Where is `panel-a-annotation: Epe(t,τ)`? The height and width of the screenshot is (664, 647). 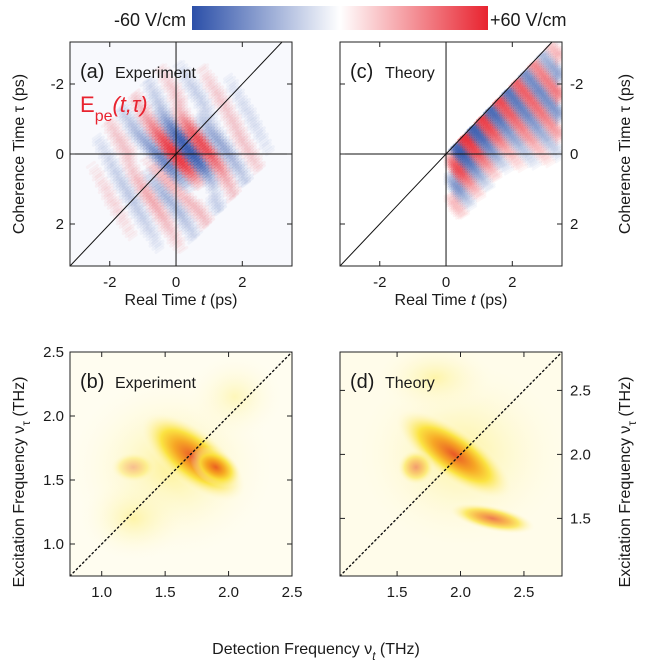
panel-a-annotation: Epe(t,τ) is located at coordinates (114, 108).